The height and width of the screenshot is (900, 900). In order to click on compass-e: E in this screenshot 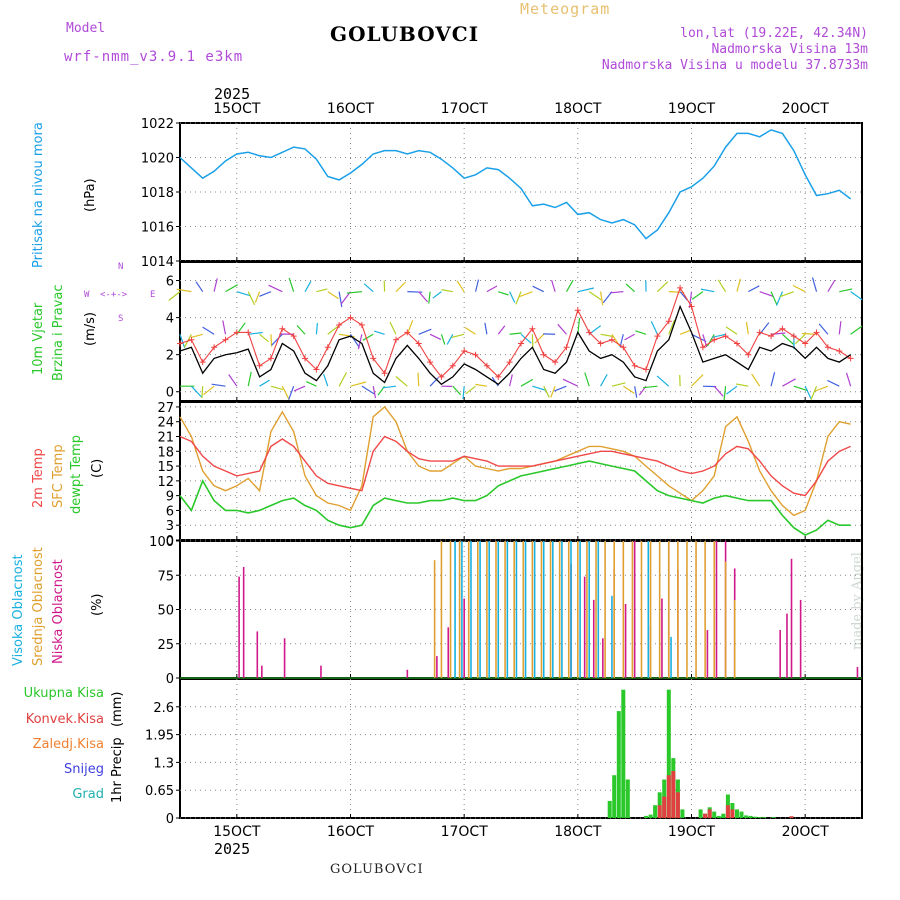, I will do `click(153, 295)`.